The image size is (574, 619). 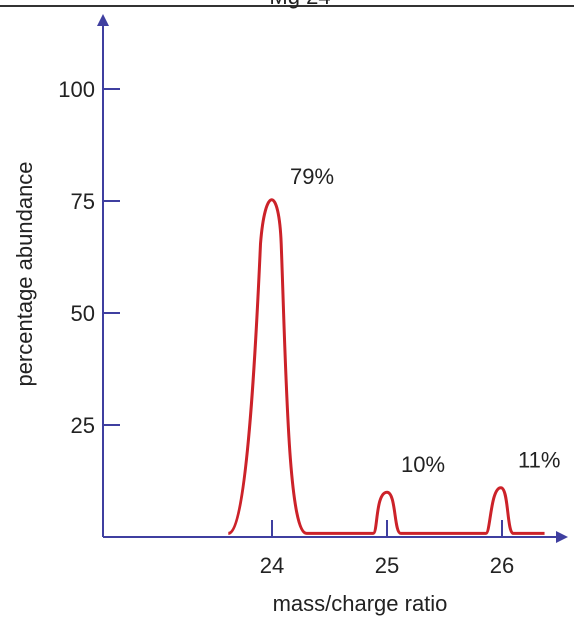 I want to click on x-tick-label: 25, so click(x=387, y=565).